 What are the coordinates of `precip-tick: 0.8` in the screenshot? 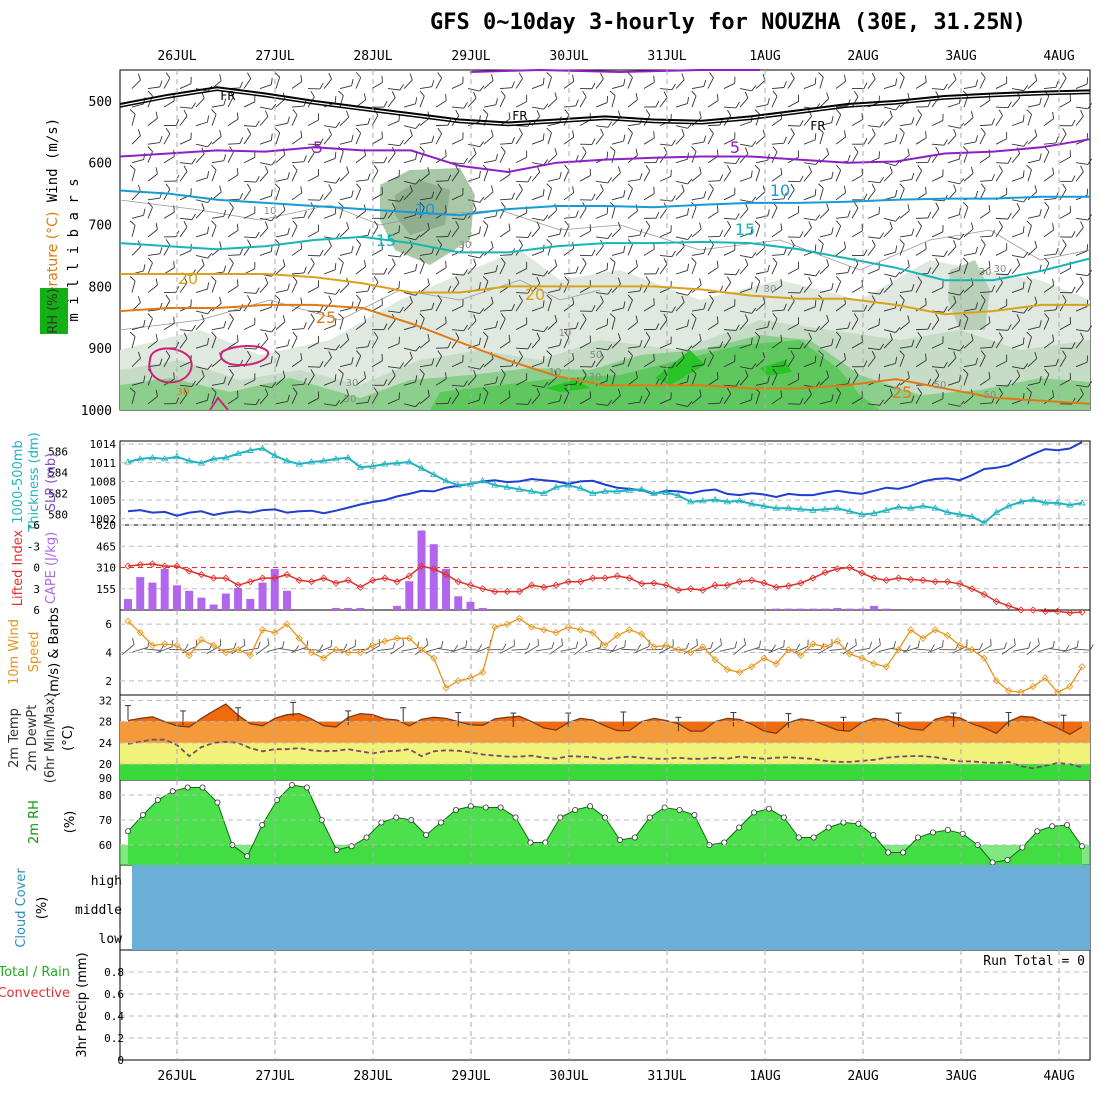 It's located at (114, 972).